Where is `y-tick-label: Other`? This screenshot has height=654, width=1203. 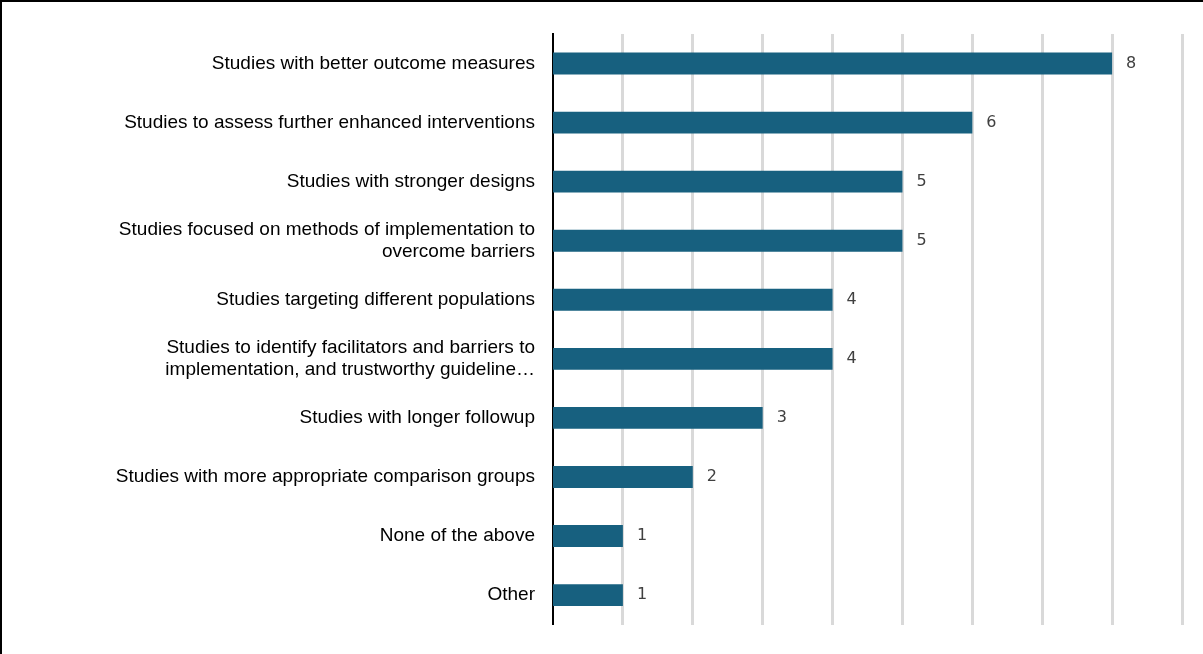 y-tick-label: Other is located at coordinates (511, 594).